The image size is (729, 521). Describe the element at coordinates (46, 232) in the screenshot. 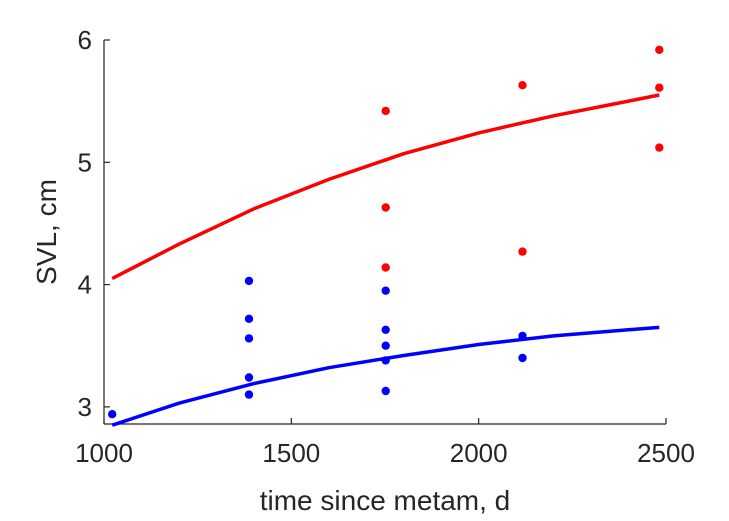

I see `y-axis-label: SVL, cm` at that location.